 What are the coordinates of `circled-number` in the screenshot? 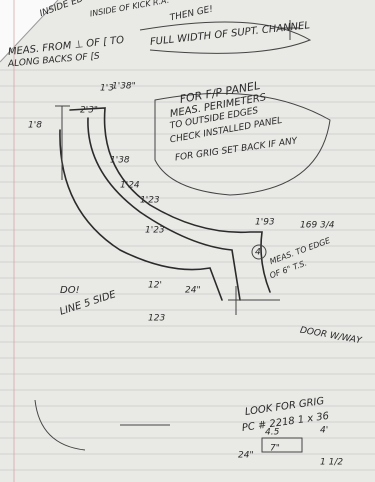 It's located at (259, 252).